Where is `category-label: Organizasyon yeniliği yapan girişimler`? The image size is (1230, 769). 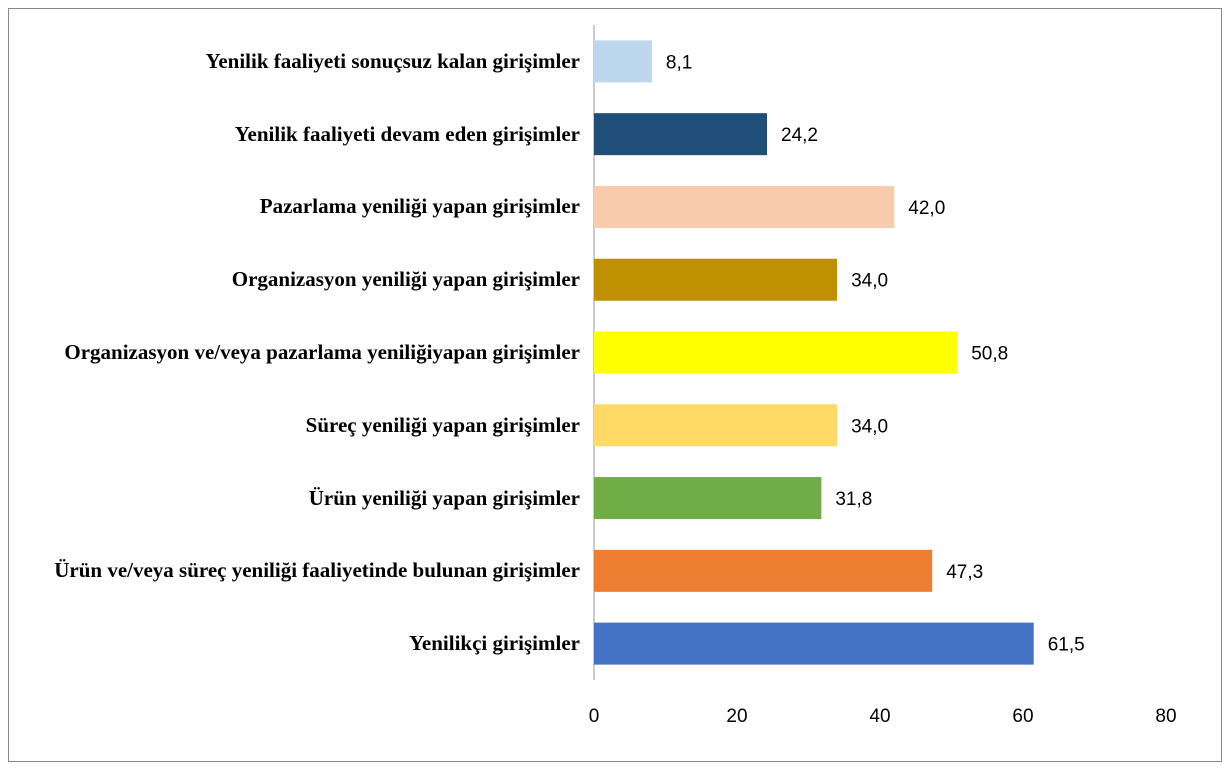
category-label: Organizasyon yeniliği yapan girişimler is located at coordinates (300, 280).